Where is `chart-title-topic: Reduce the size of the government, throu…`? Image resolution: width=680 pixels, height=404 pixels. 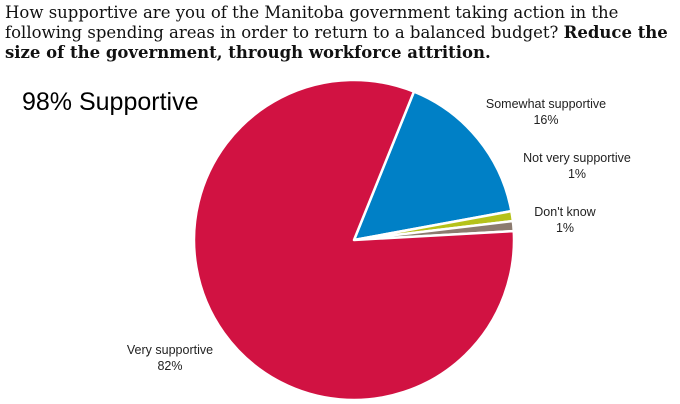 chart-title-topic: Reduce the size of the government, throu… is located at coordinates (336, 42).